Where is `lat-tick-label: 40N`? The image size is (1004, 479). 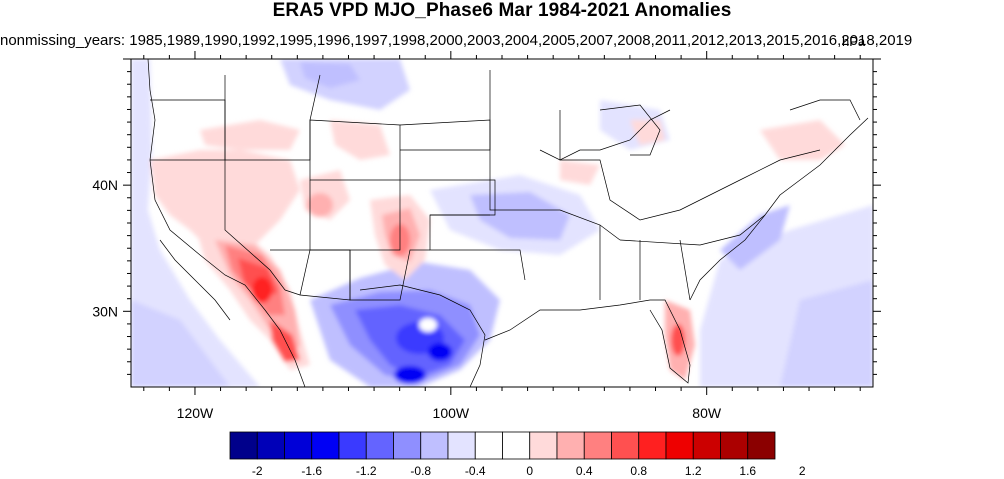
lat-tick-label: 40N is located at coordinates (105, 185).